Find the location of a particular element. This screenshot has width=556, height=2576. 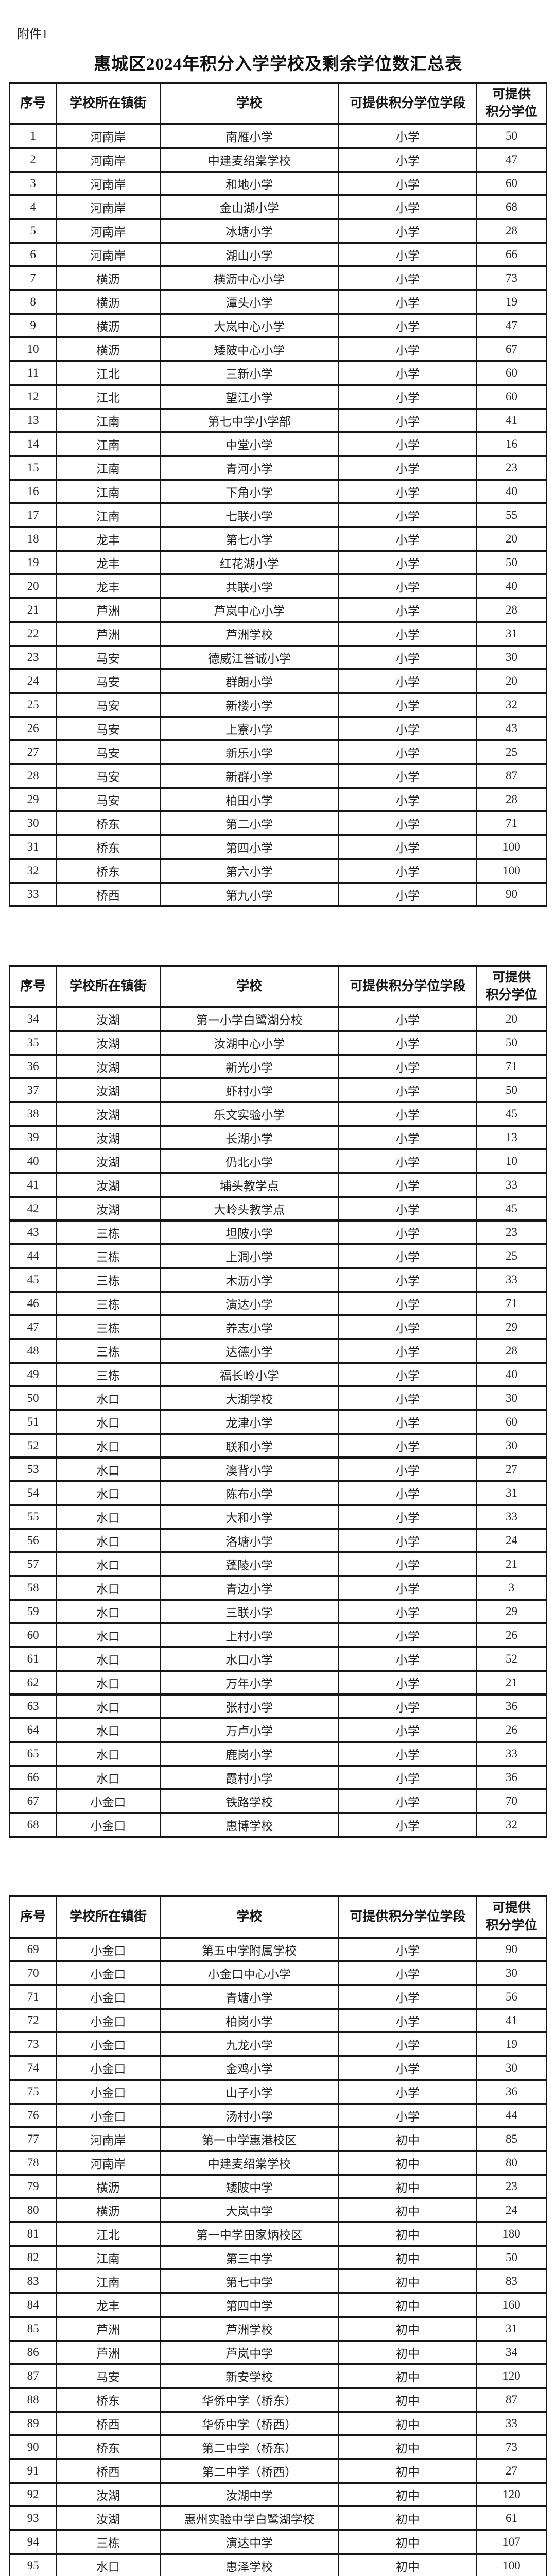

cell-school: 新光小学 is located at coordinates (249, 1066).